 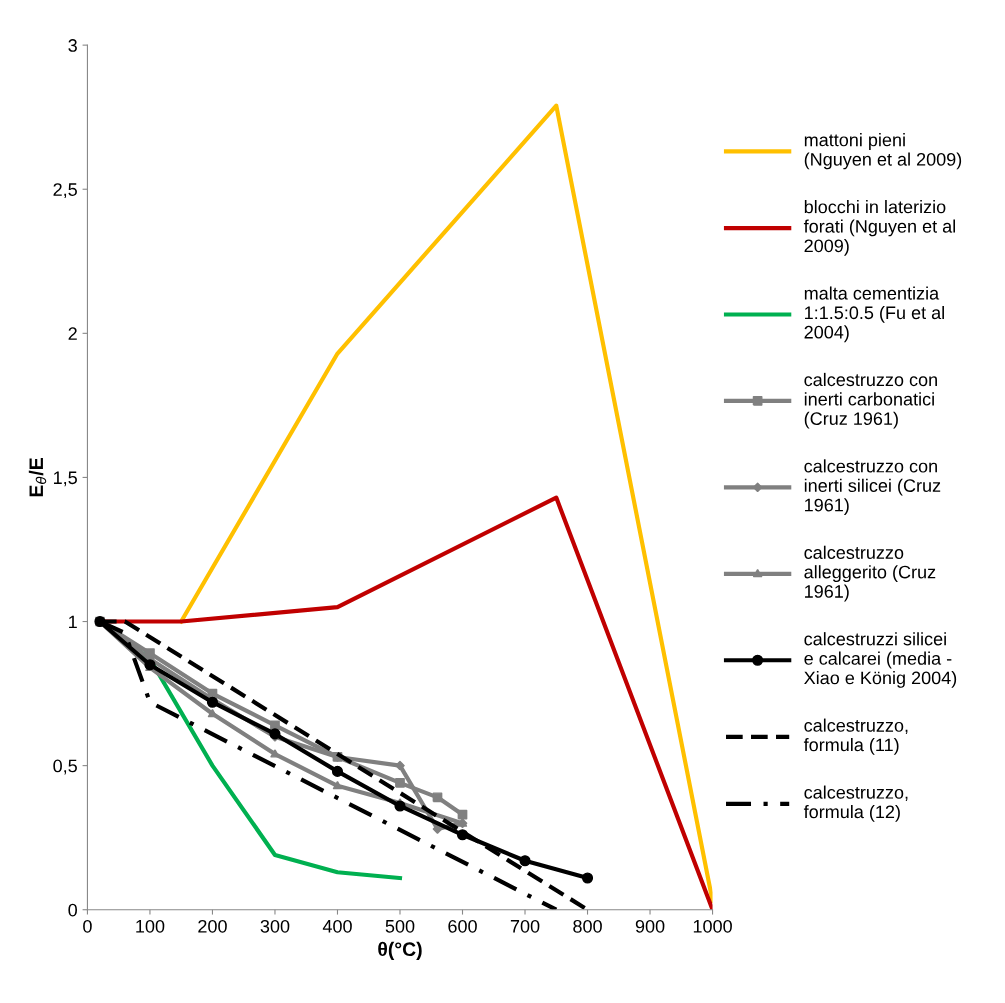 What do you see at coordinates (73, 910) in the screenshot?
I see `y-tick-label: 0` at bounding box center [73, 910].